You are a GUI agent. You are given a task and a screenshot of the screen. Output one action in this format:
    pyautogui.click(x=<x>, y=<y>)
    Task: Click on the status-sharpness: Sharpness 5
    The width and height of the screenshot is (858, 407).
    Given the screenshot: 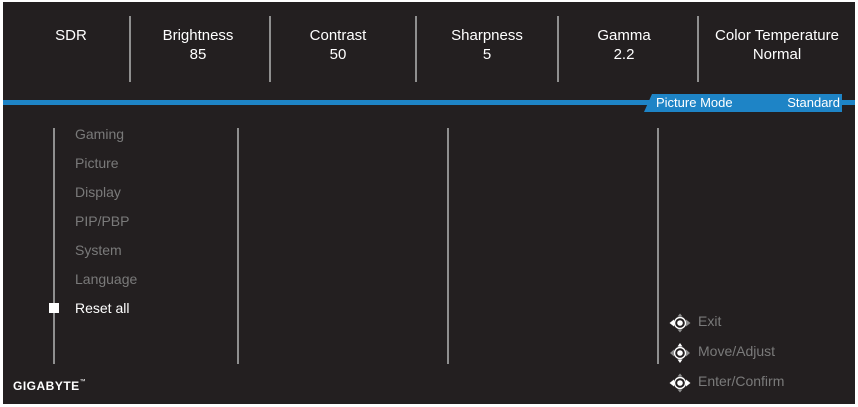 What is the action you would take?
    pyautogui.click(x=487, y=45)
    